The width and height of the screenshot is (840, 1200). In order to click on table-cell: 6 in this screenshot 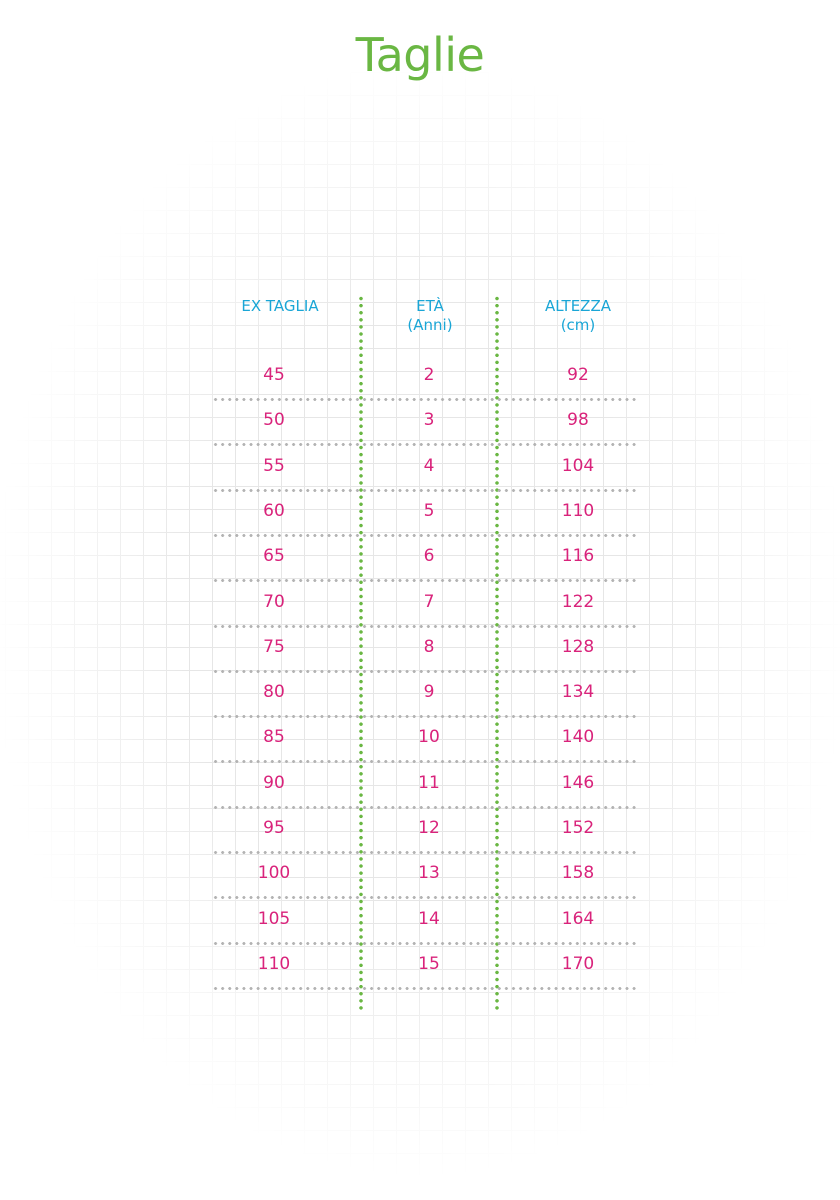, I will do `click(429, 556)`.